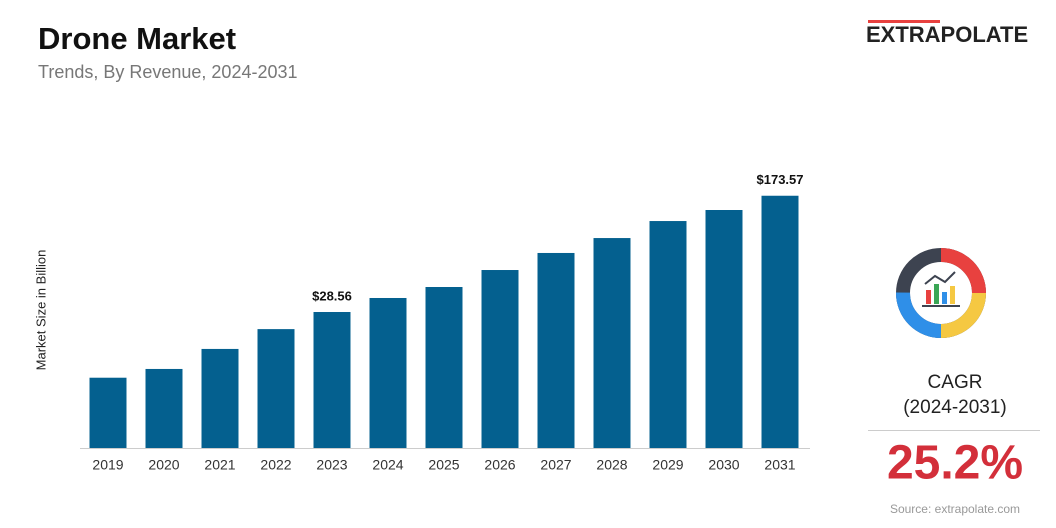 This screenshot has width=1056, height=528. Describe the element at coordinates (219, 465) in the screenshot. I see `x-tick-label: 2021` at that location.